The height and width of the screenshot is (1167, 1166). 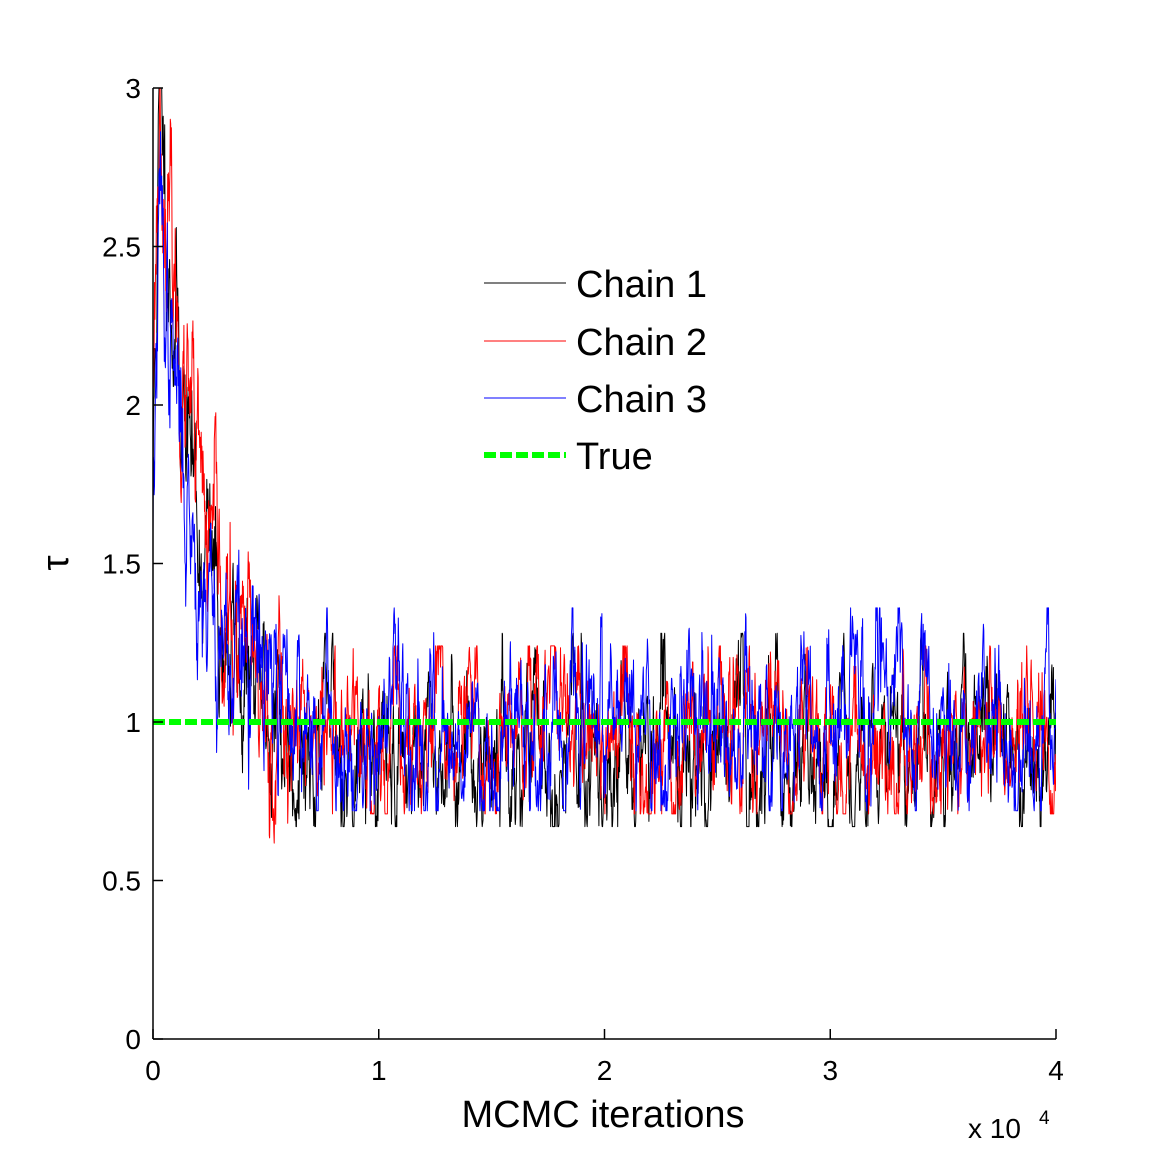 What do you see at coordinates (1056, 1070) in the screenshot?
I see `x-tick-label: 4` at bounding box center [1056, 1070].